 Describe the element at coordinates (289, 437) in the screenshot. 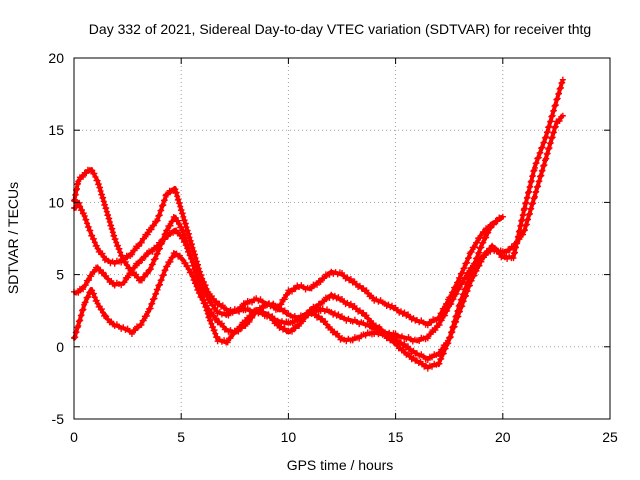

I see `x-tick-label: 10` at that location.